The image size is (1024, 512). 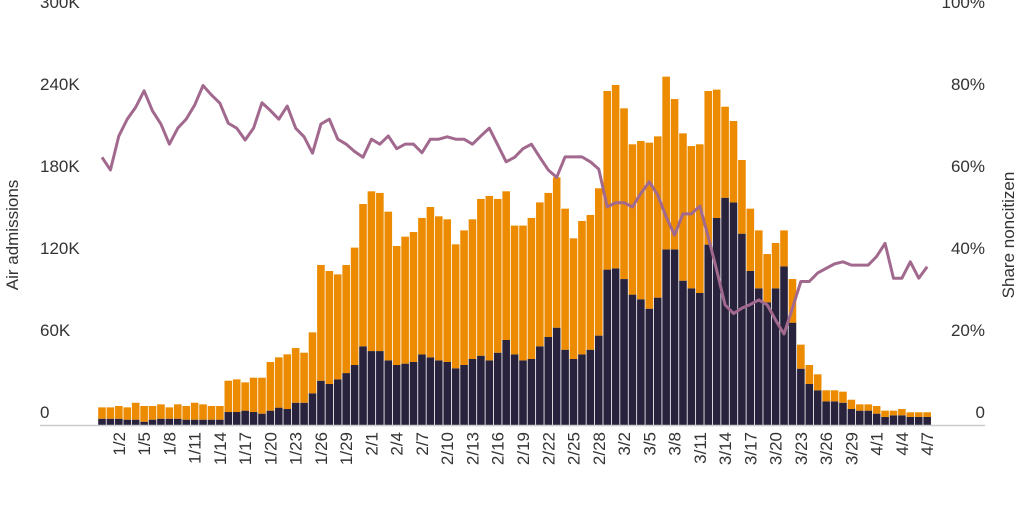 I want to click on x-tick-label: 3/5, so click(x=649, y=444).